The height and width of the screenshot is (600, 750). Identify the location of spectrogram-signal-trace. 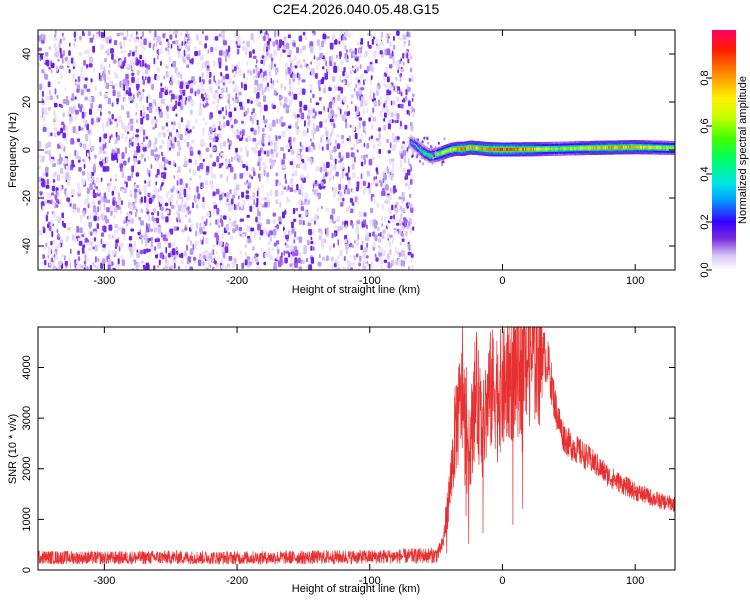
(541, 151).